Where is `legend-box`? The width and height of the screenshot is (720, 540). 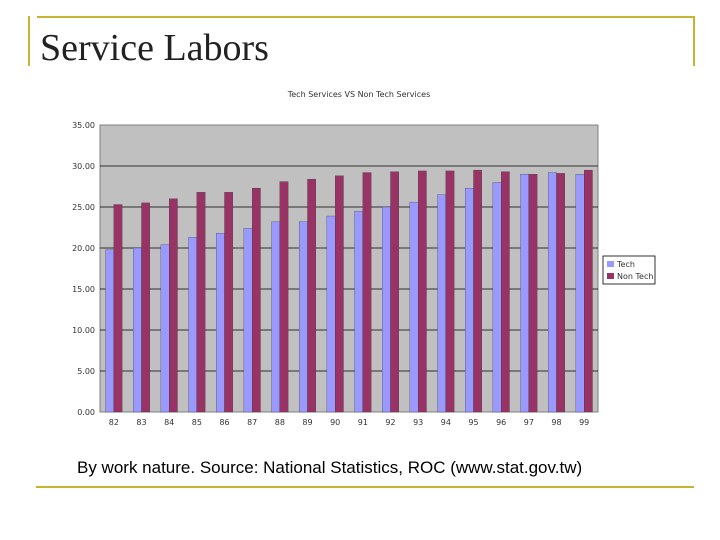 legend-box is located at coordinates (629, 270).